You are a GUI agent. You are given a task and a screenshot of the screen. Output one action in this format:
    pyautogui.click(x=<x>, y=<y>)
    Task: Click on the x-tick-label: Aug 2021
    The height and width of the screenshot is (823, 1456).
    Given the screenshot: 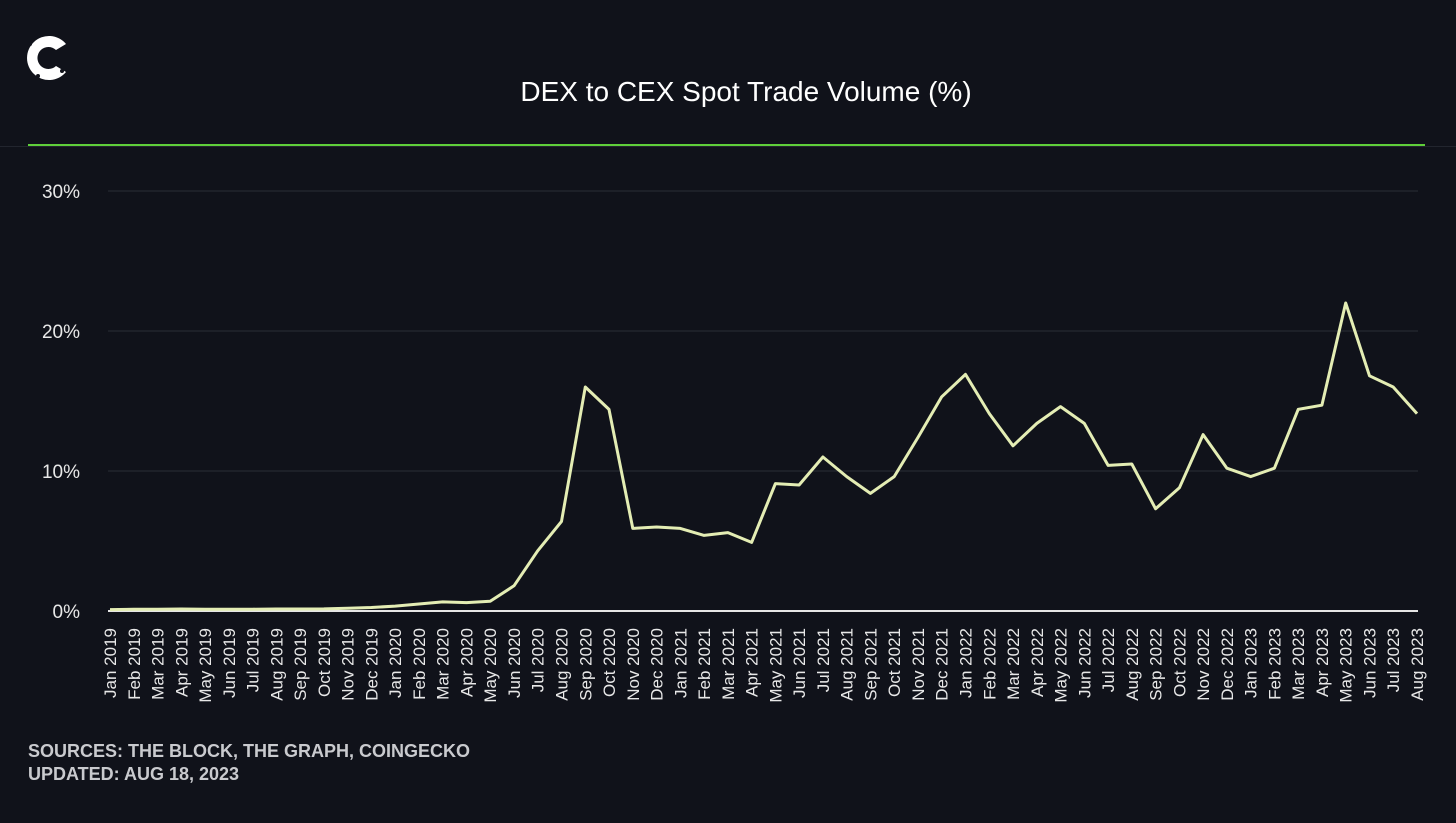 What is the action you would take?
    pyautogui.click(x=847, y=664)
    